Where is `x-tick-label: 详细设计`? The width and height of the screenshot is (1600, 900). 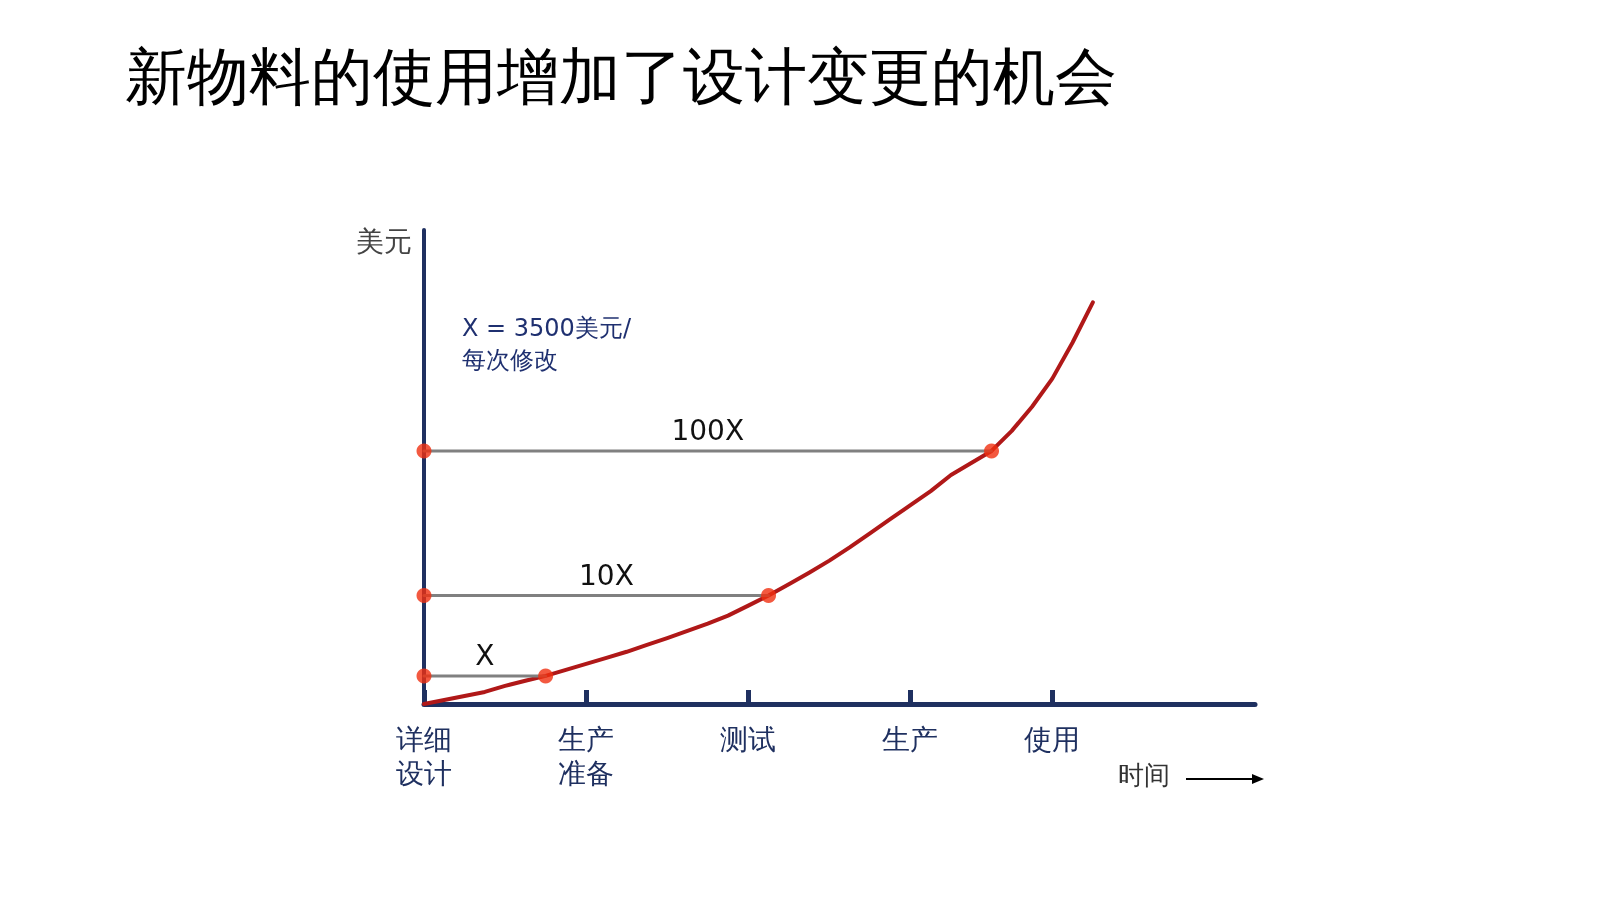 x-tick-label: 详细设计 is located at coordinates (424, 756).